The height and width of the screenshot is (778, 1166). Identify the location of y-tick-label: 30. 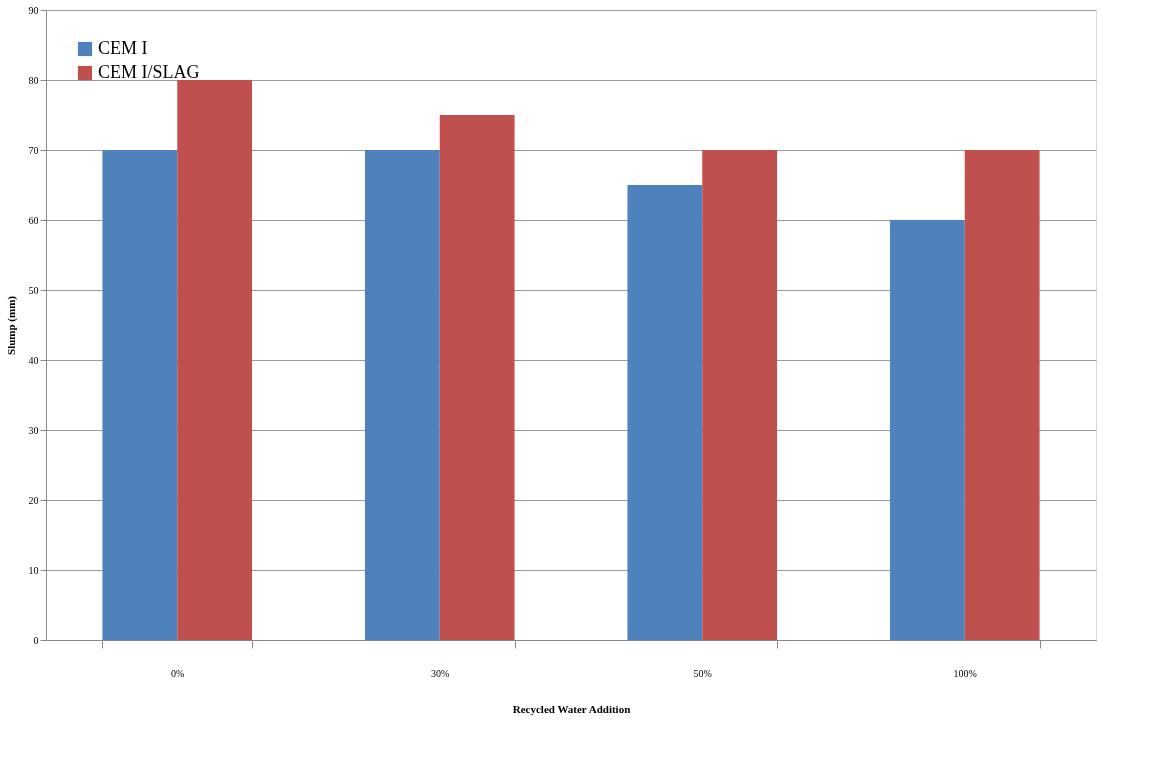
(33, 430).